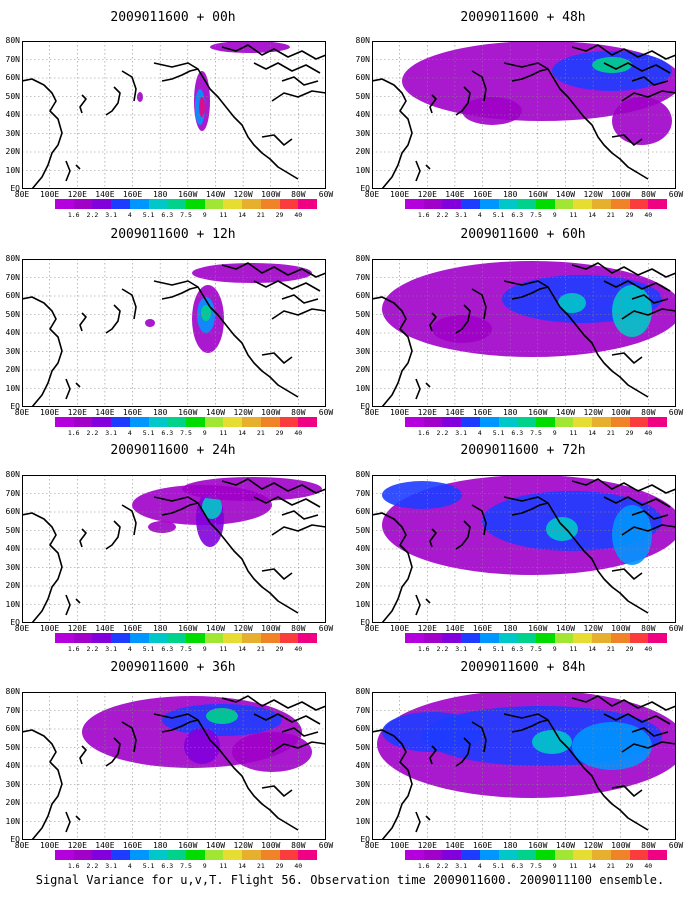 This screenshot has width=700, height=900. What do you see at coordinates (536, 422) in the screenshot?
I see `colorbar` at bounding box center [536, 422].